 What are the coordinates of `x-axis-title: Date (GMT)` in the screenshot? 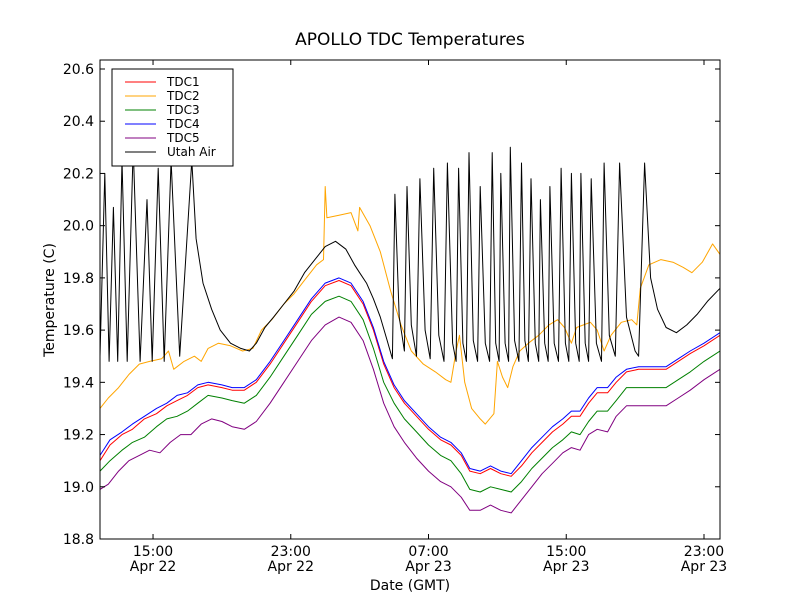 It's located at (410, 586).